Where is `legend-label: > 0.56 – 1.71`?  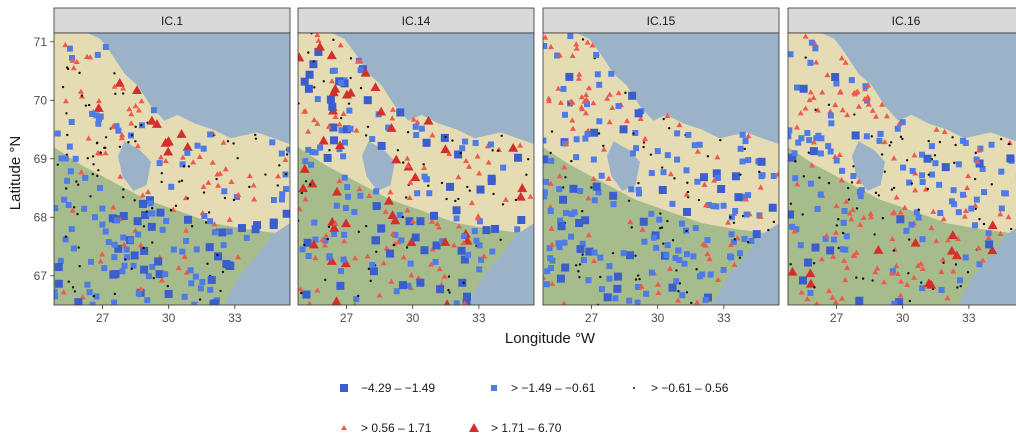
legend-label: > 0.56 – 1.71 is located at coordinates (396, 428).